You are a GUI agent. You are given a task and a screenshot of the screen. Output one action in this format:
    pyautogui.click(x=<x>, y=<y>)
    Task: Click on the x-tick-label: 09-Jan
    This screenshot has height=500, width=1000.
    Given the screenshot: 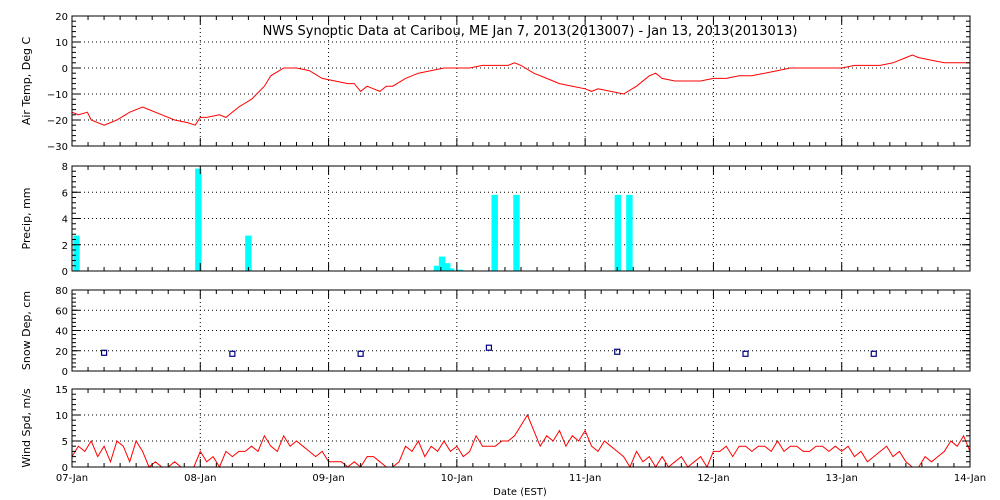 What is the action you would take?
    pyautogui.click(x=328, y=478)
    